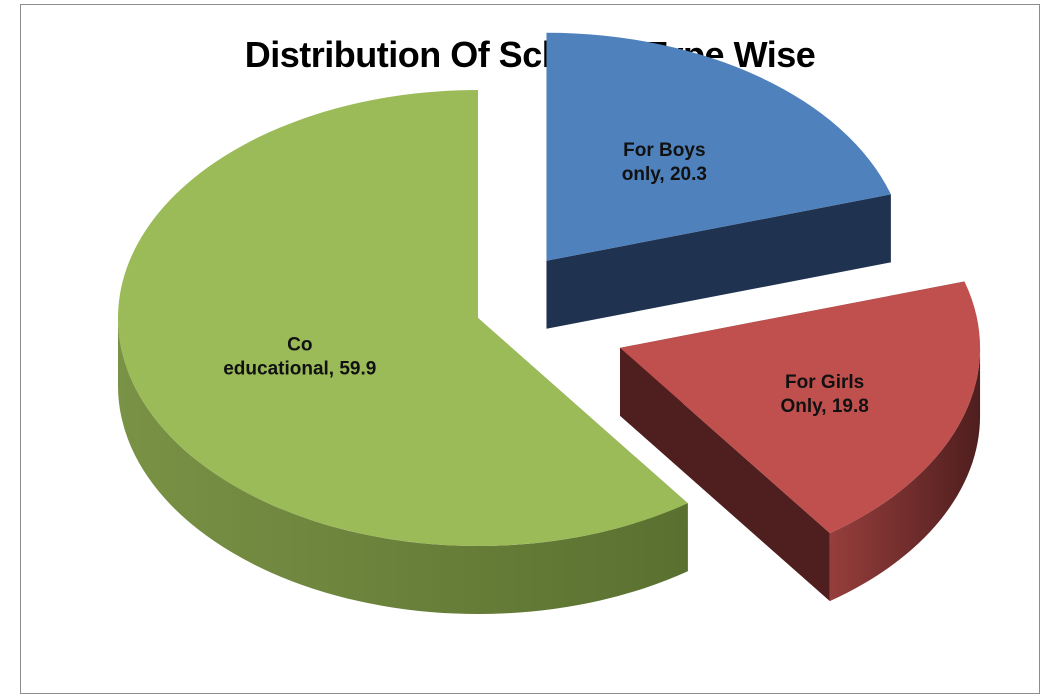 Image resolution: width=1044 pixels, height=698 pixels. What do you see at coordinates (664, 162) in the screenshot?
I see `data-label-for-boys-only: For Boys only, 20.3` at bounding box center [664, 162].